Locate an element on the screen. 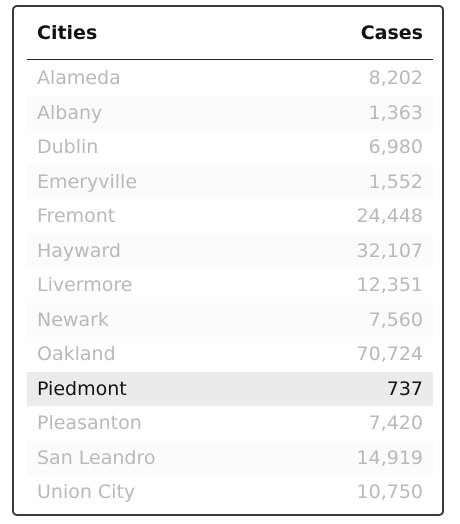 Image resolution: width=460 pixels, height=524 pixels. city-cell: Union City is located at coordinates (86, 492).